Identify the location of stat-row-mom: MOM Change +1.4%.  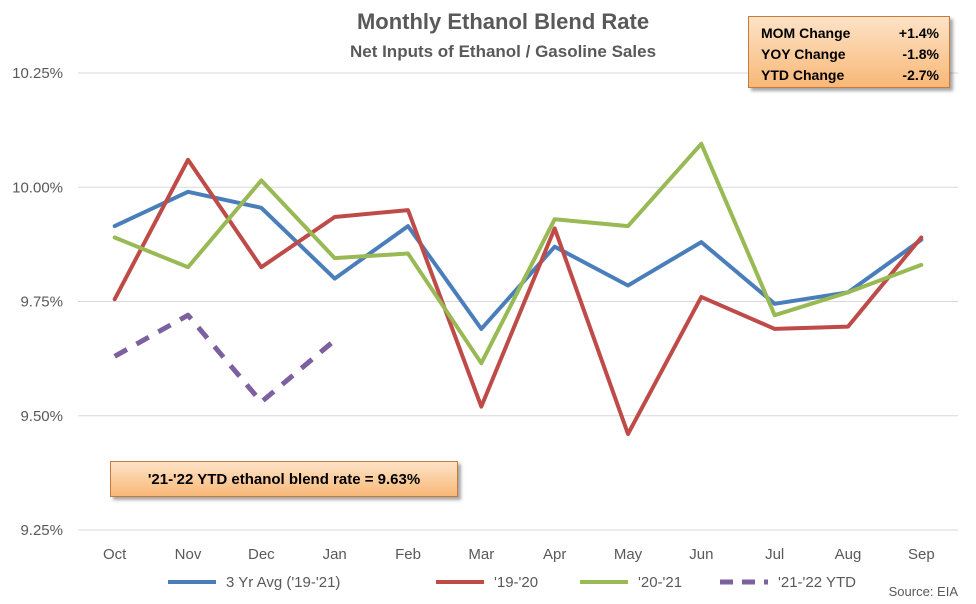
(850, 33).